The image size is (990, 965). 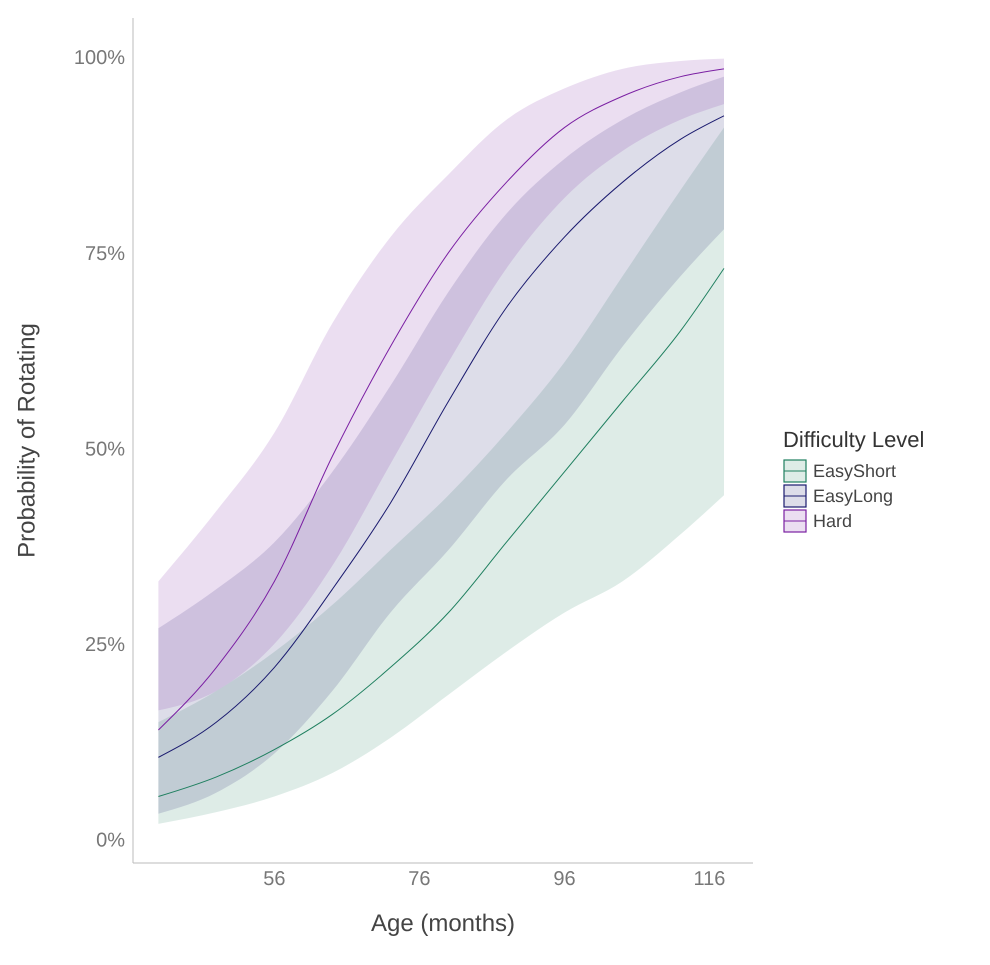 What do you see at coordinates (564, 879) in the screenshot?
I see `x-tick-label: 96` at bounding box center [564, 879].